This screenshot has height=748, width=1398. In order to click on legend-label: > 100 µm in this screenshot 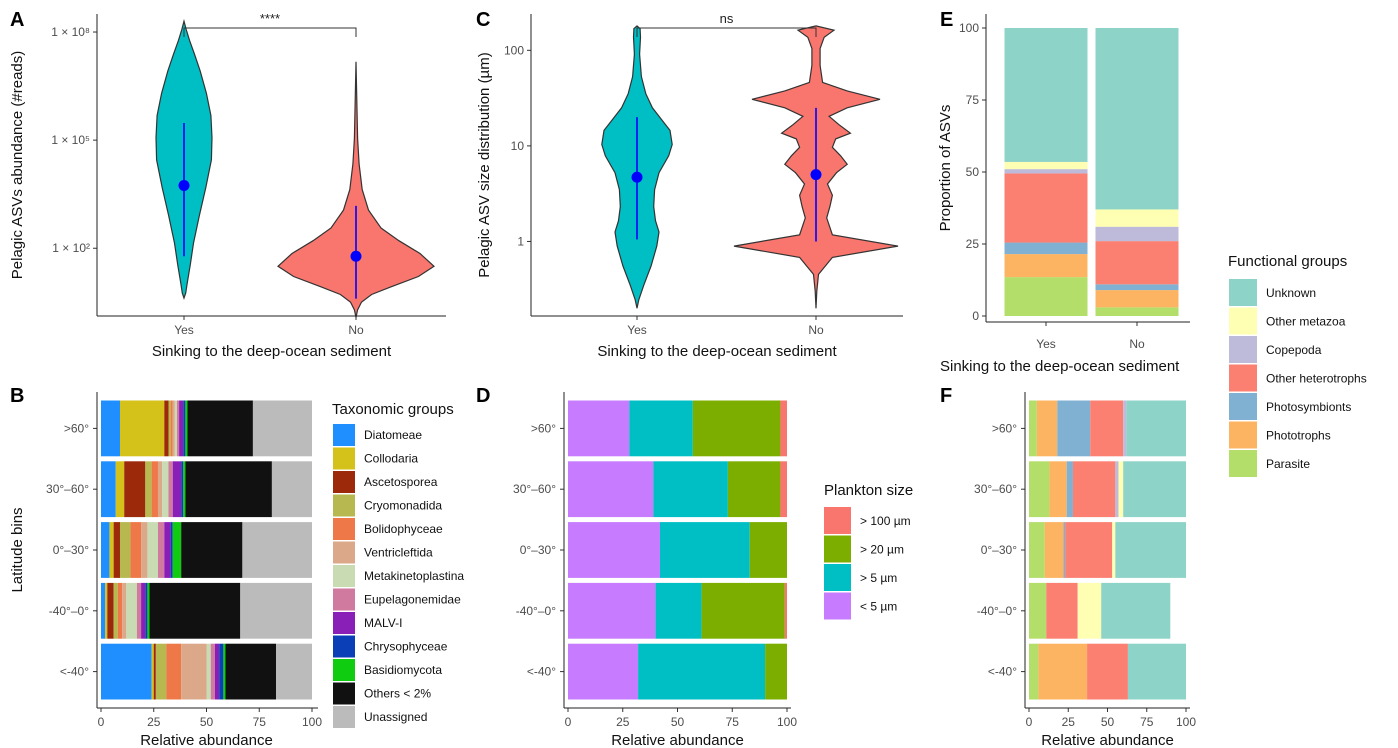, I will do `click(885, 521)`.